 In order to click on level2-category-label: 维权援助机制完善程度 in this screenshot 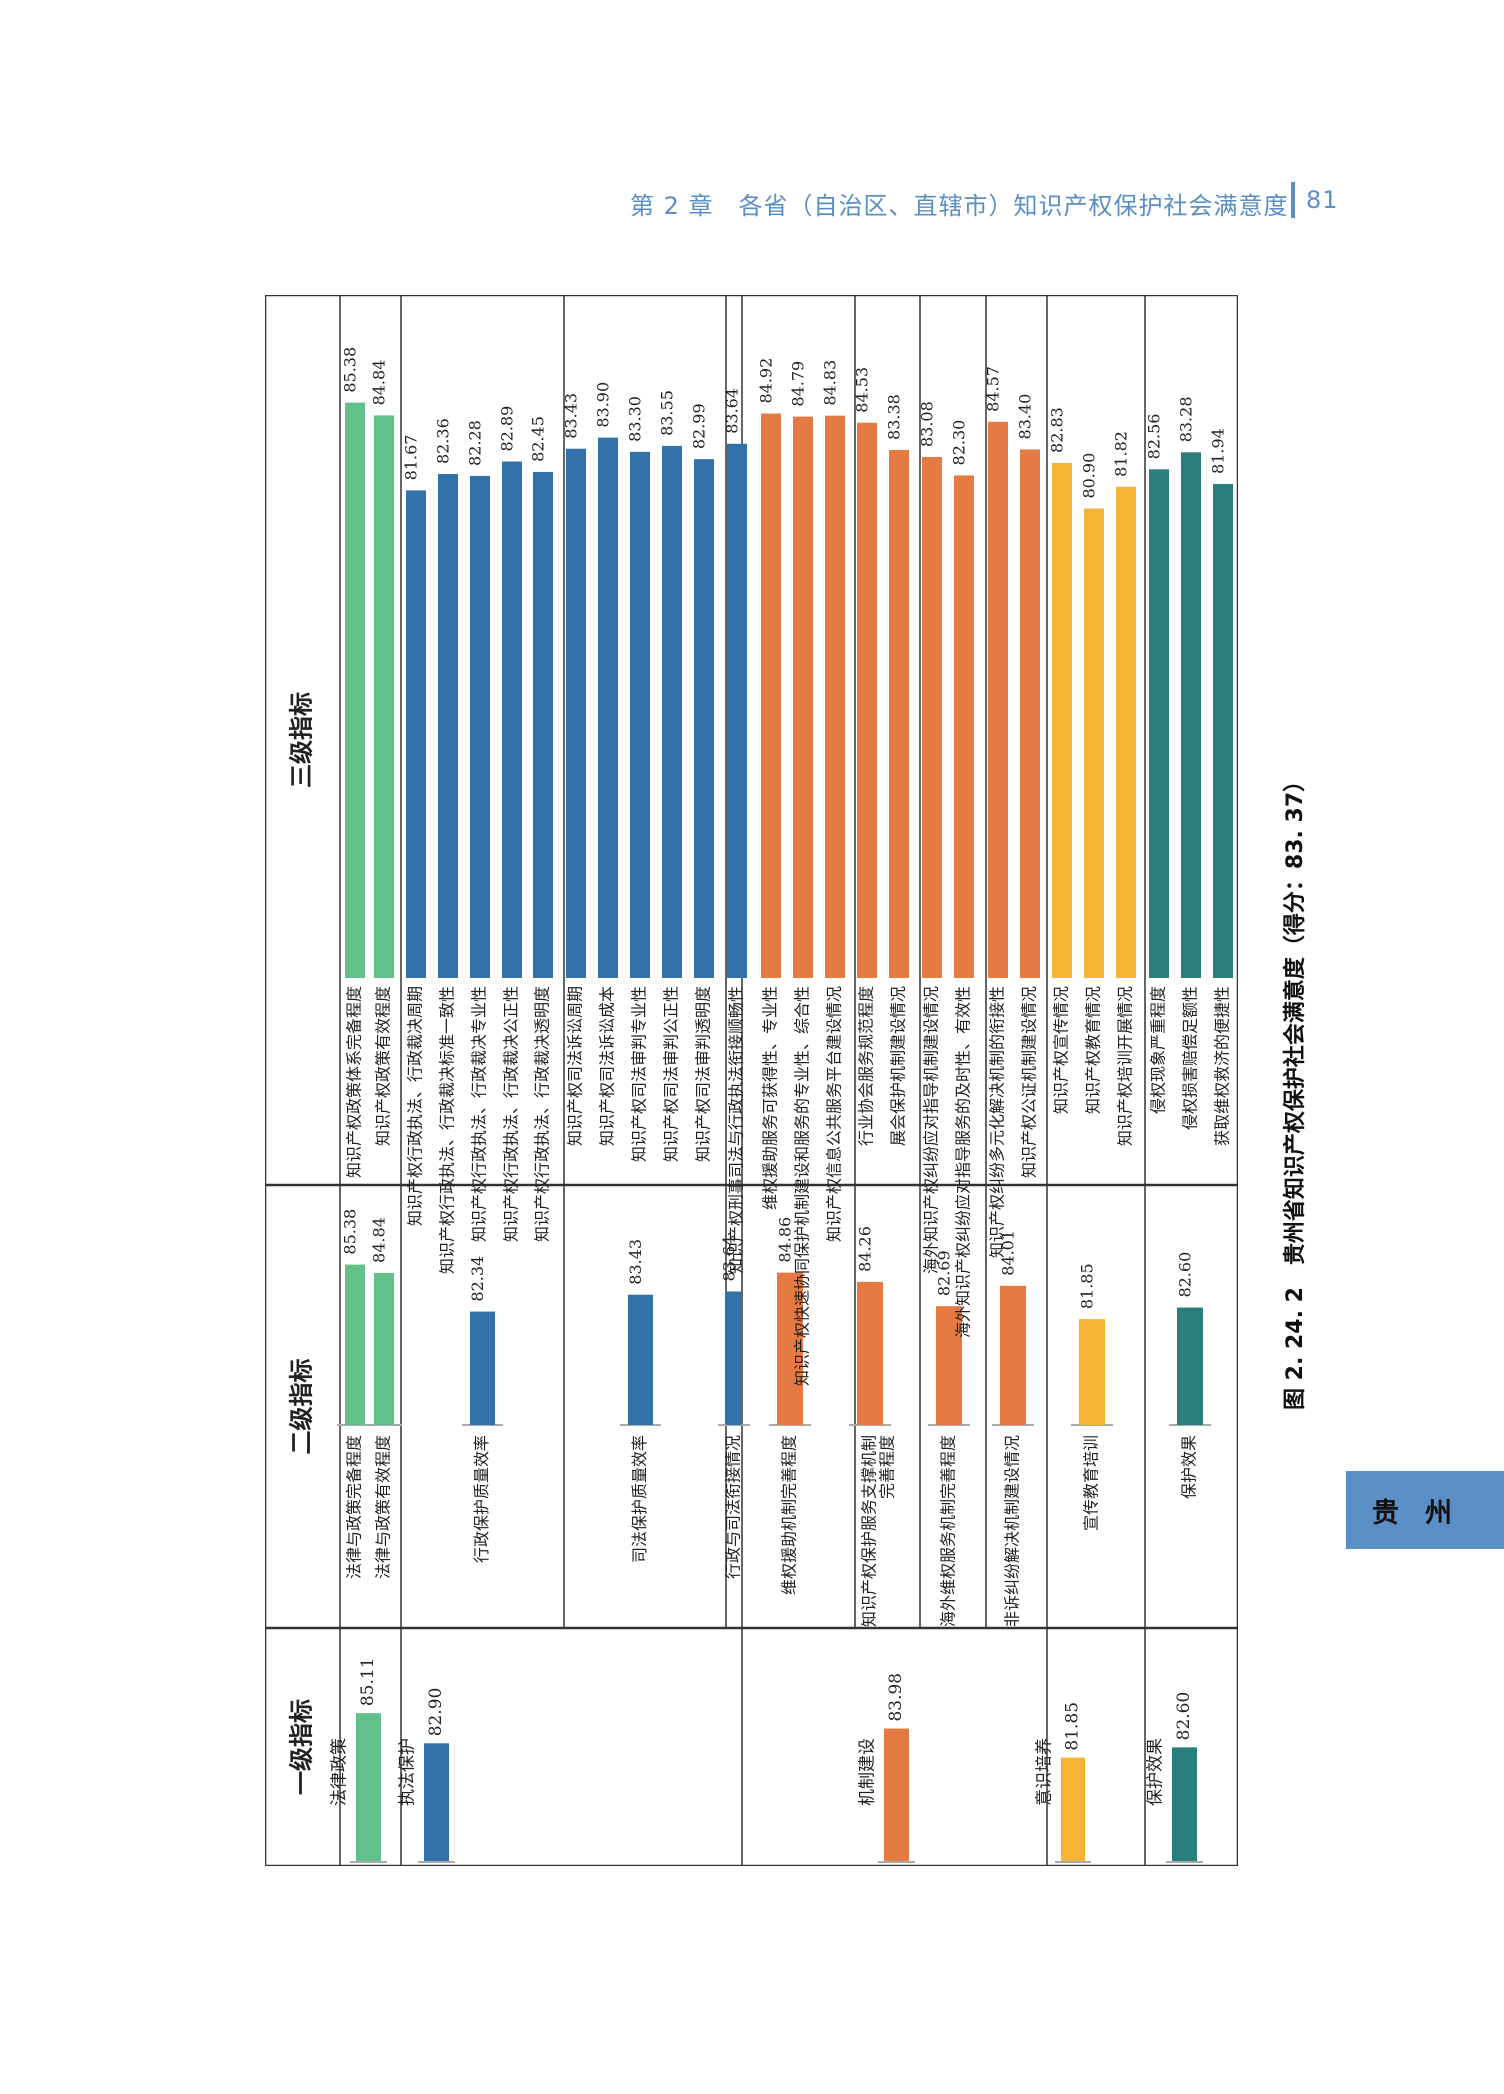, I will do `click(789, 1515)`.